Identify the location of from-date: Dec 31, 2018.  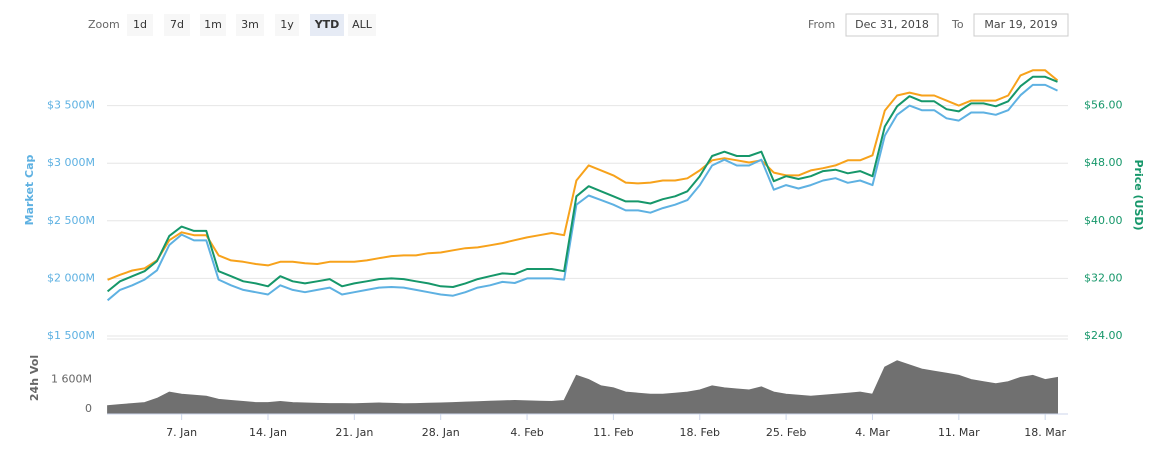
(892, 24).